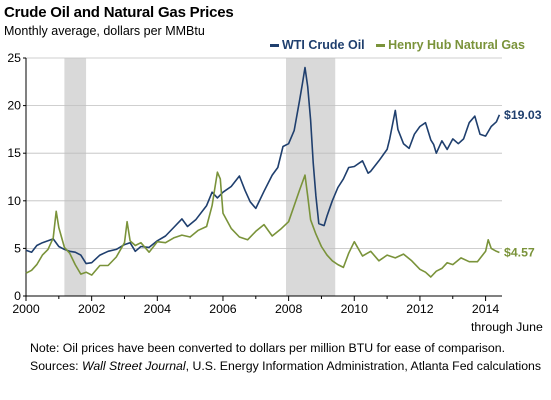 This screenshot has height=400, width=551. I want to click on end-label-henry: $4.57, so click(519, 252).